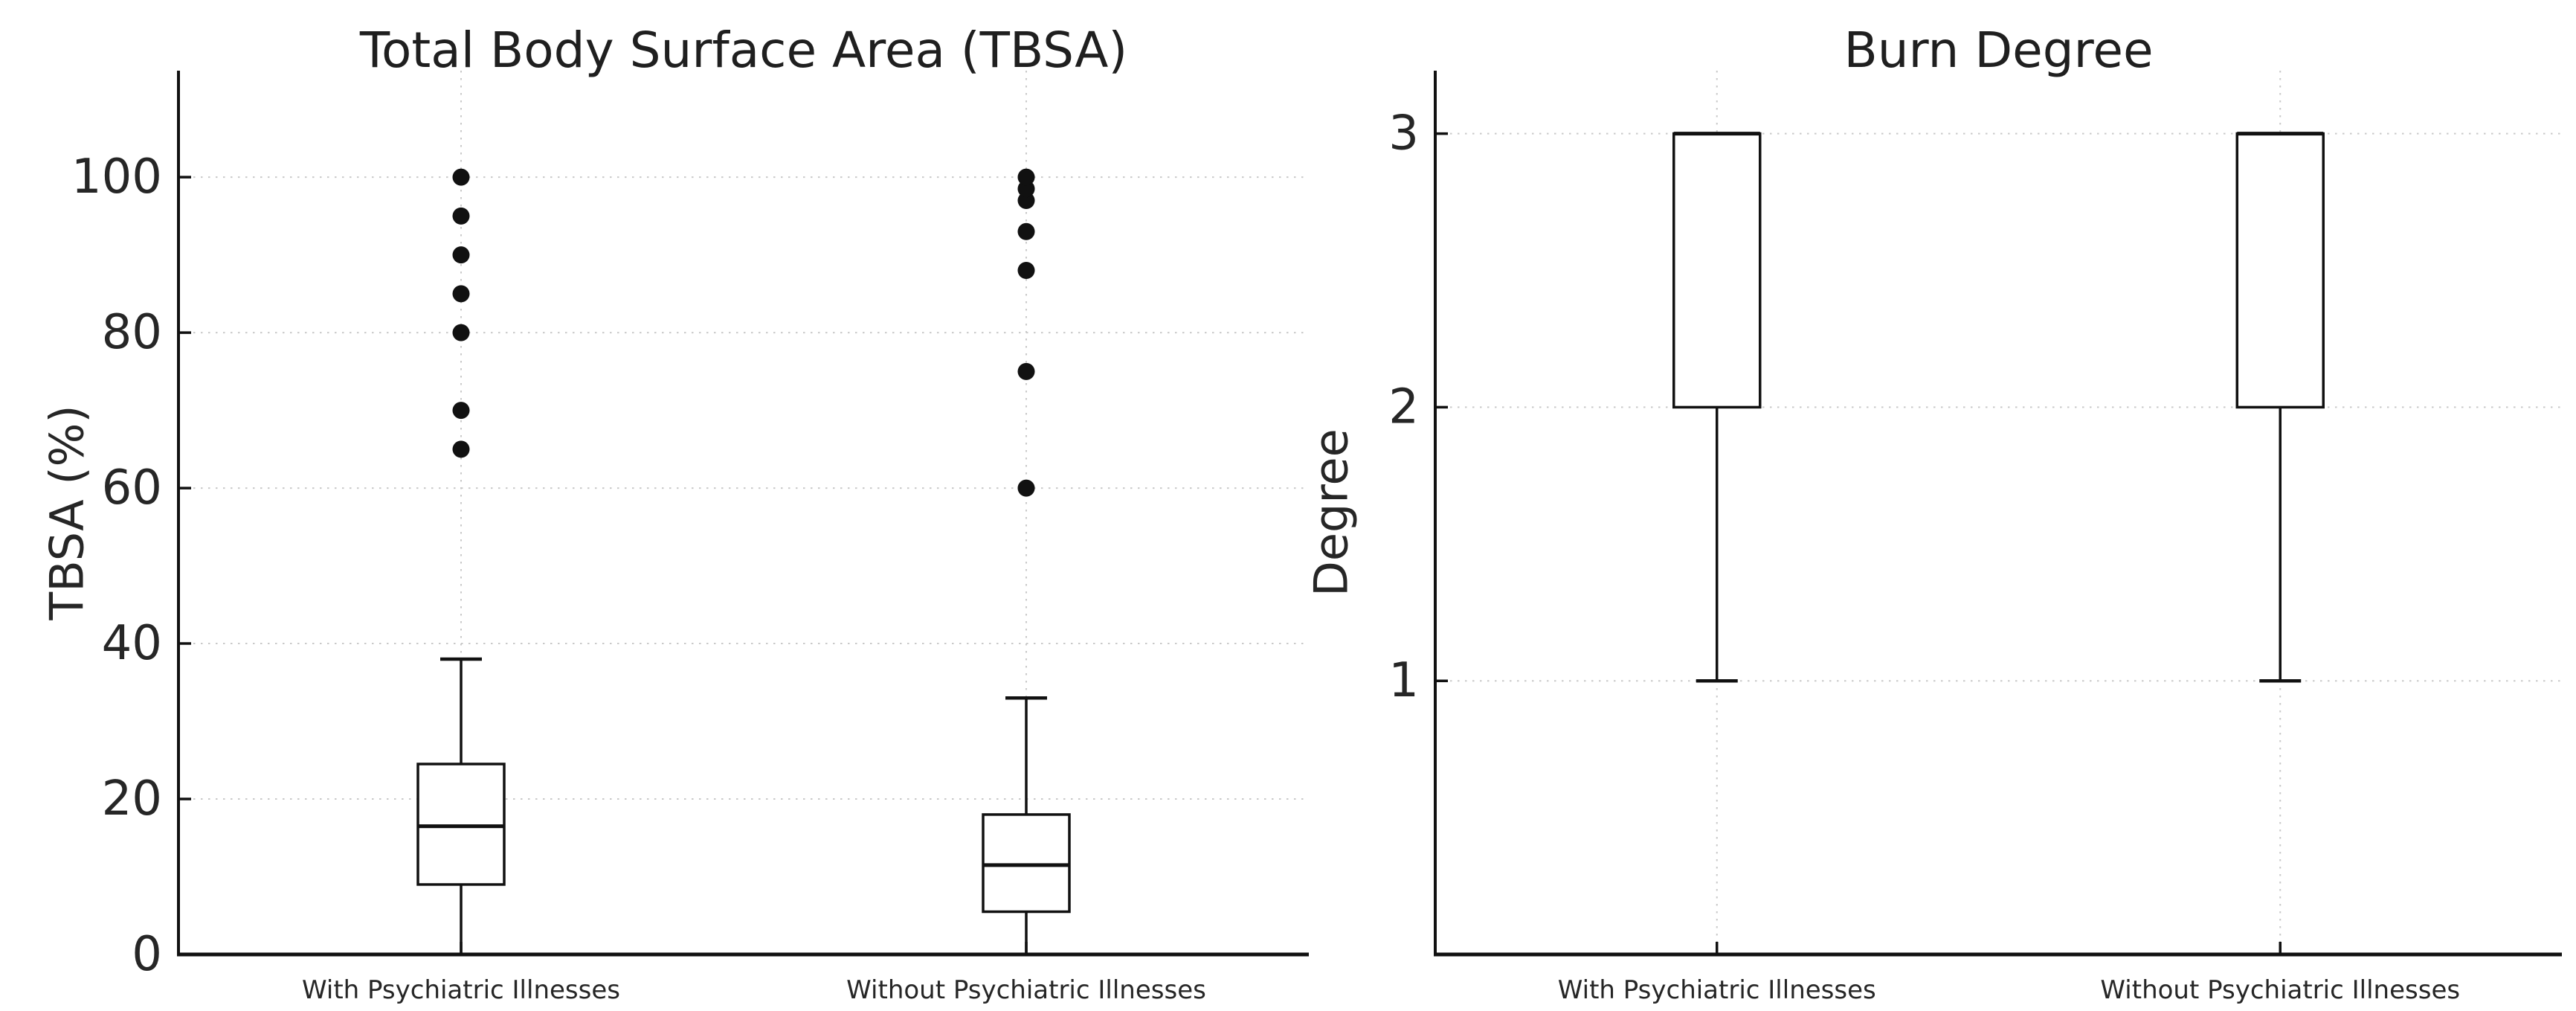 The image size is (2576, 1011). Describe the element at coordinates (132, 332) in the screenshot. I see `y-tick-label: 80` at that location.